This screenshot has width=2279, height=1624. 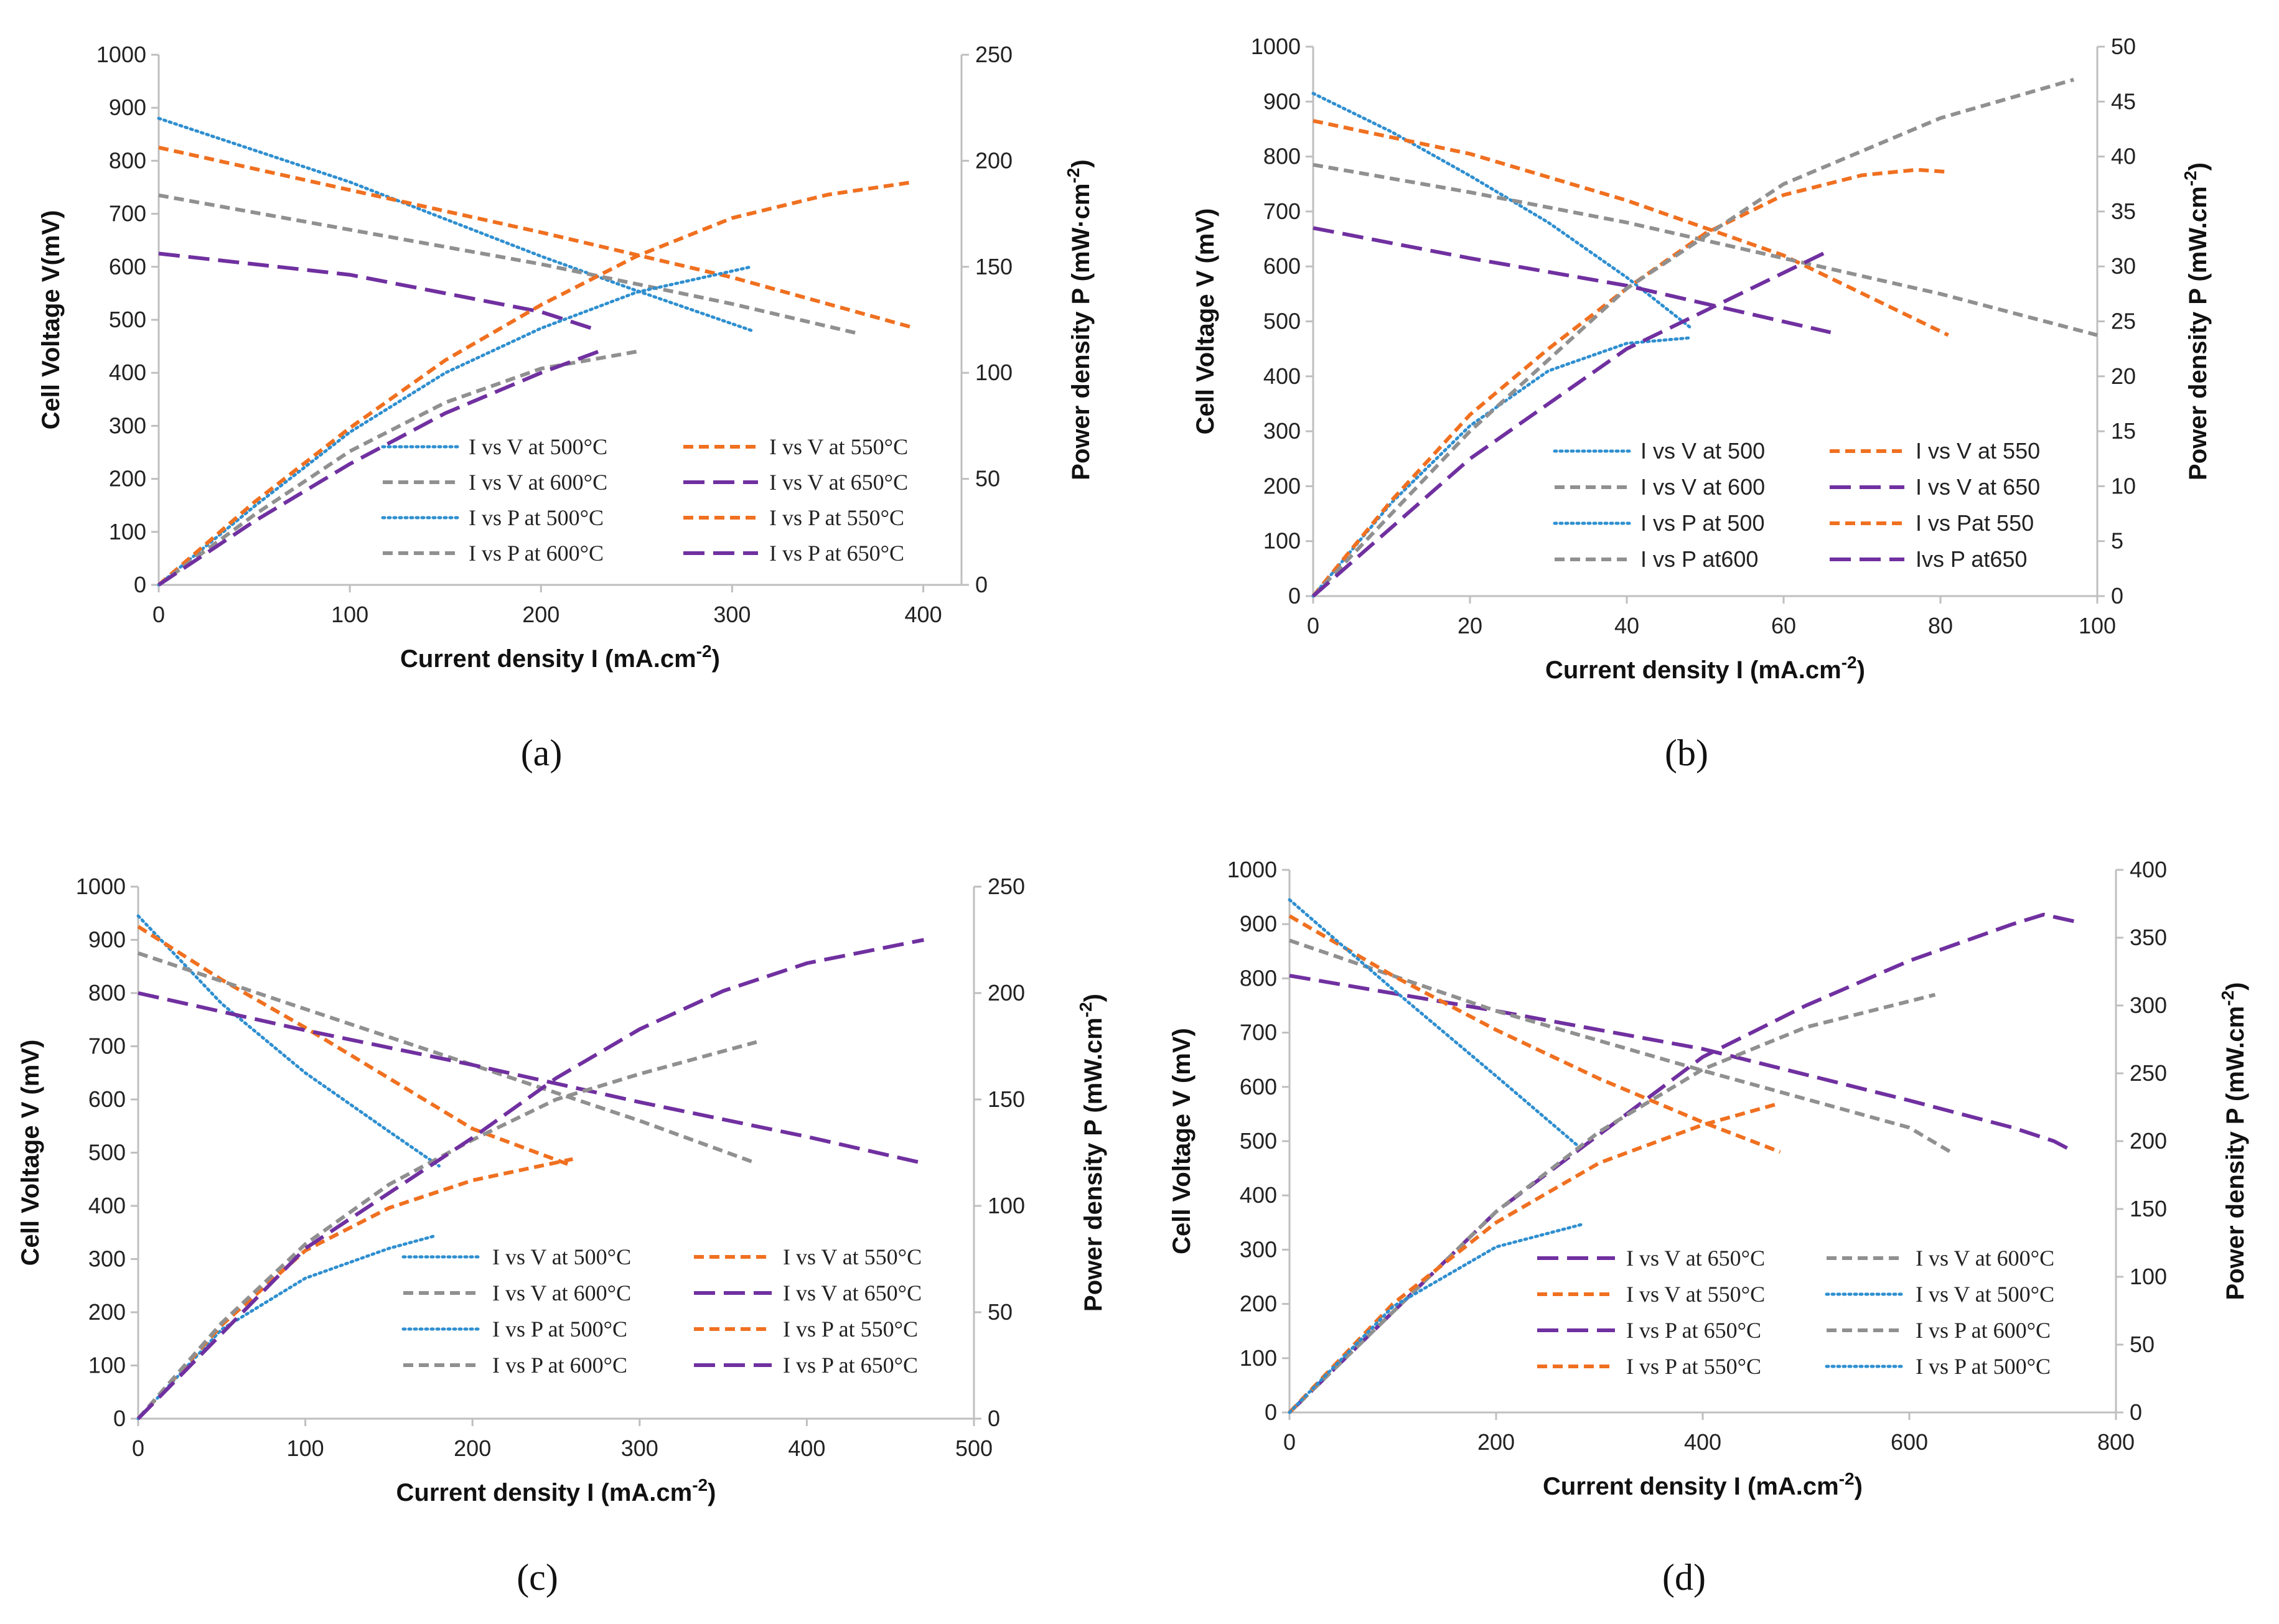 What do you see at coordinates (1496, 1442) in the screenshot?
I see `x-tick-label: 200` at bounding box center [1496, 1442].